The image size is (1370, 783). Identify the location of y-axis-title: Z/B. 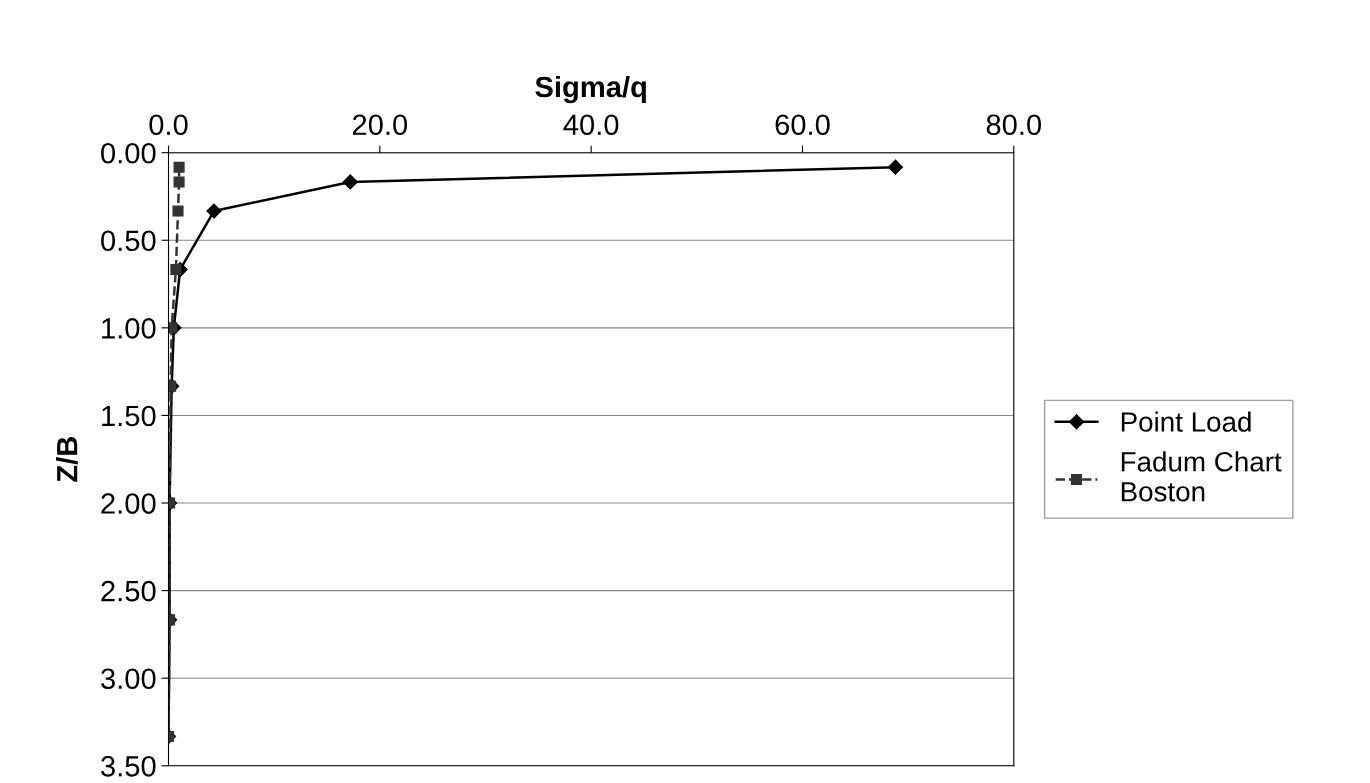
(67, 459).